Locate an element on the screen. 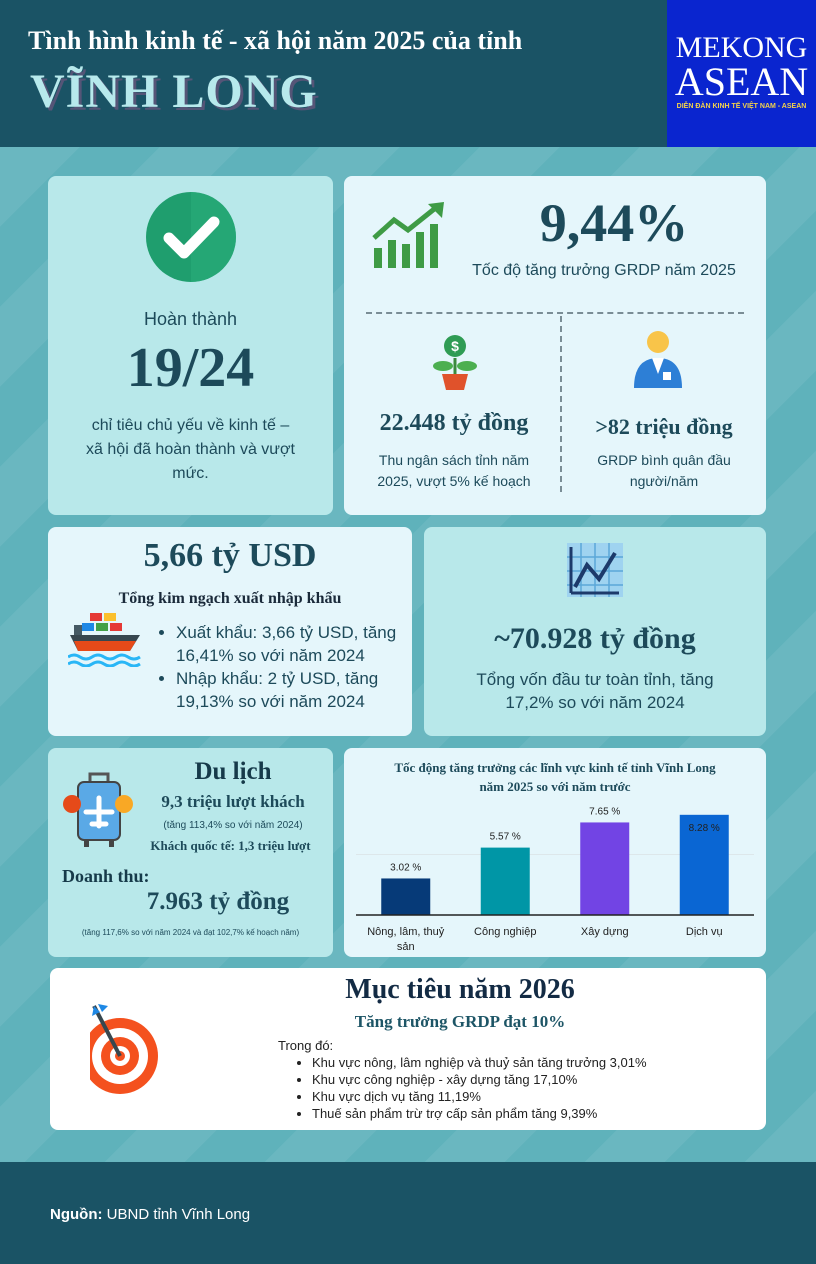 The height and width of the screenshot is (1264, 816). per-capita-label: GRDP bình quân đầu người/năm is located at coordinates (664, 470).